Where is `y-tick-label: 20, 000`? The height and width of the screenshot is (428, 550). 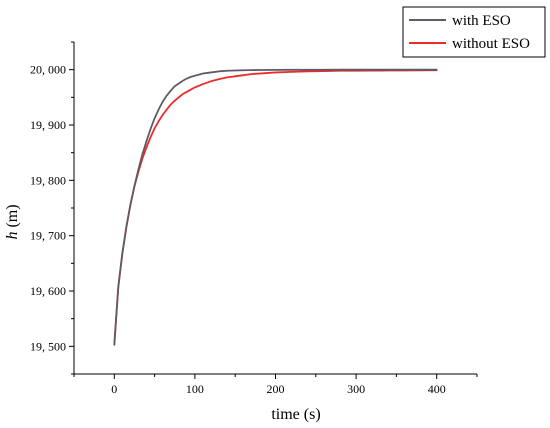 y-tick-label: 20, 000 is located at coordinates (48, 70).